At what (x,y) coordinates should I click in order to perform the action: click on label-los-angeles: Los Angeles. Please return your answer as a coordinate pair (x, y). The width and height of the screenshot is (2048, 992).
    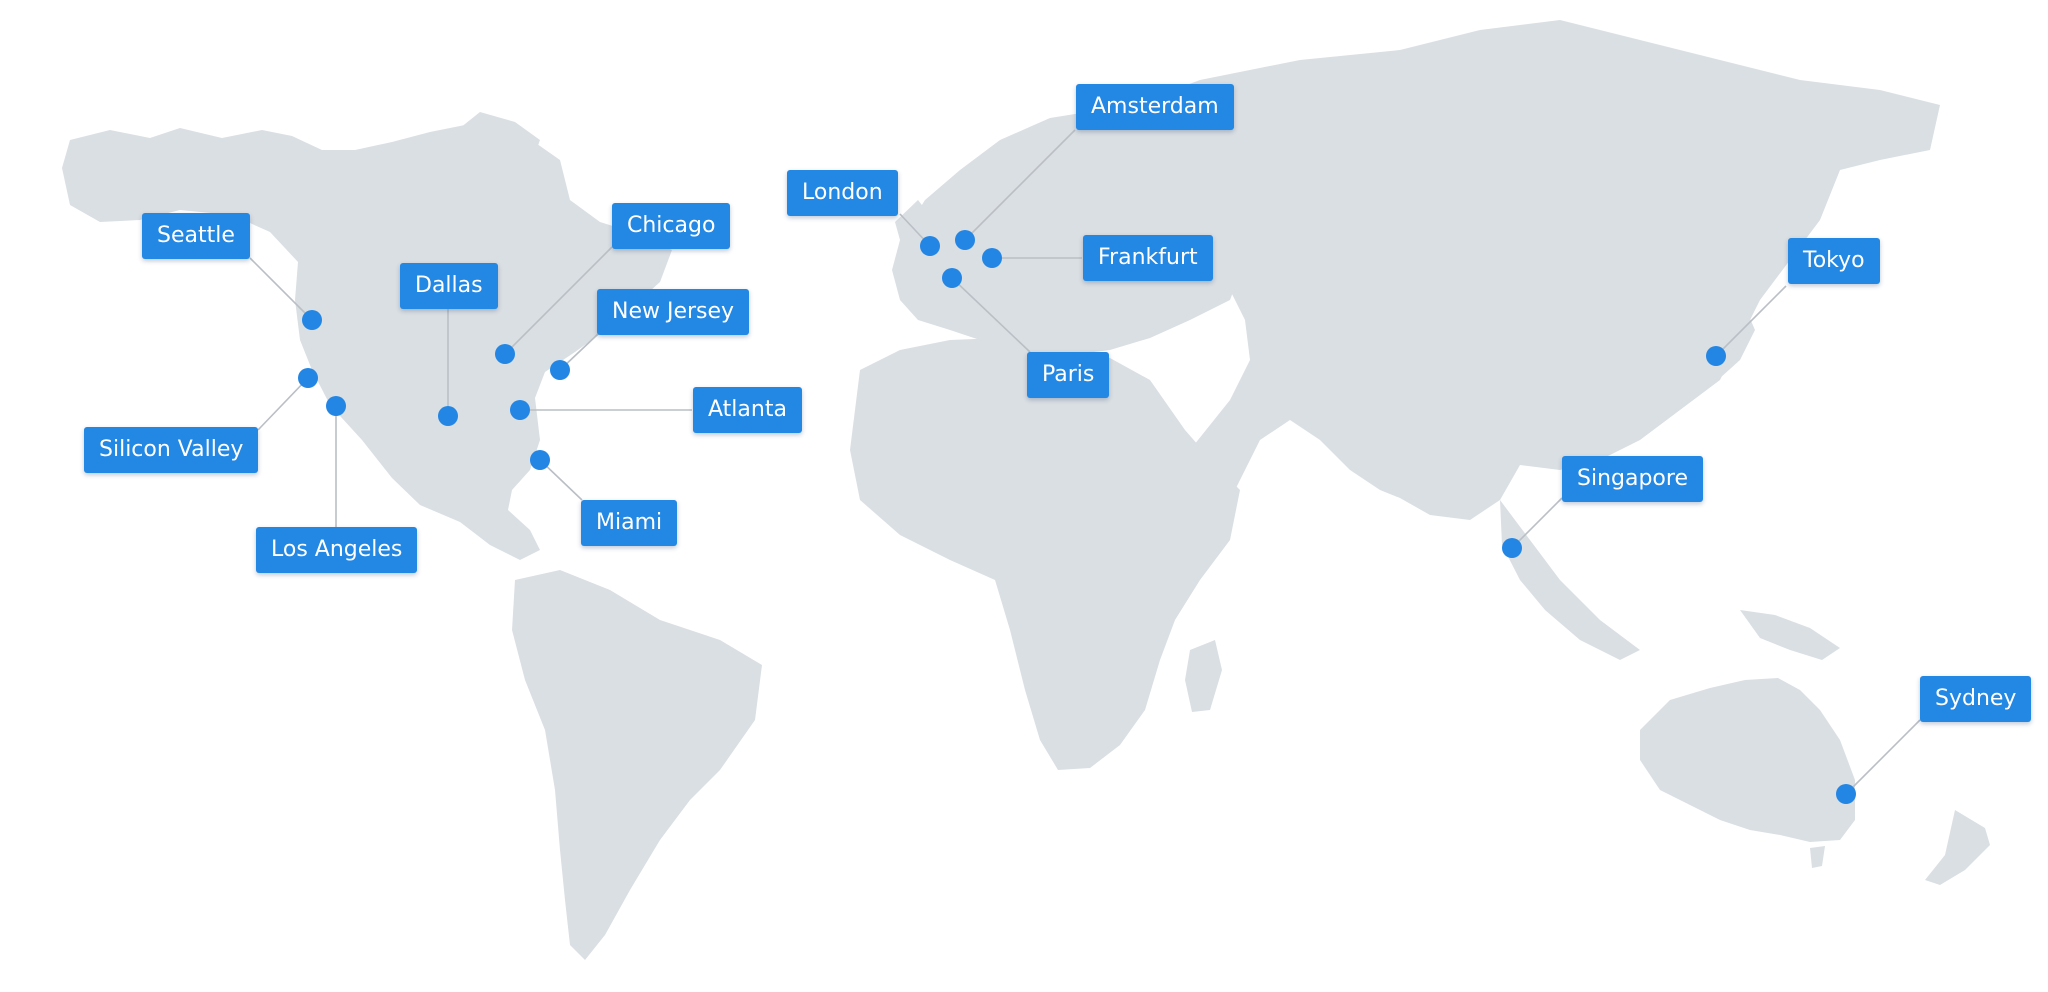
    Looking at the image, I should click on (337, 550).